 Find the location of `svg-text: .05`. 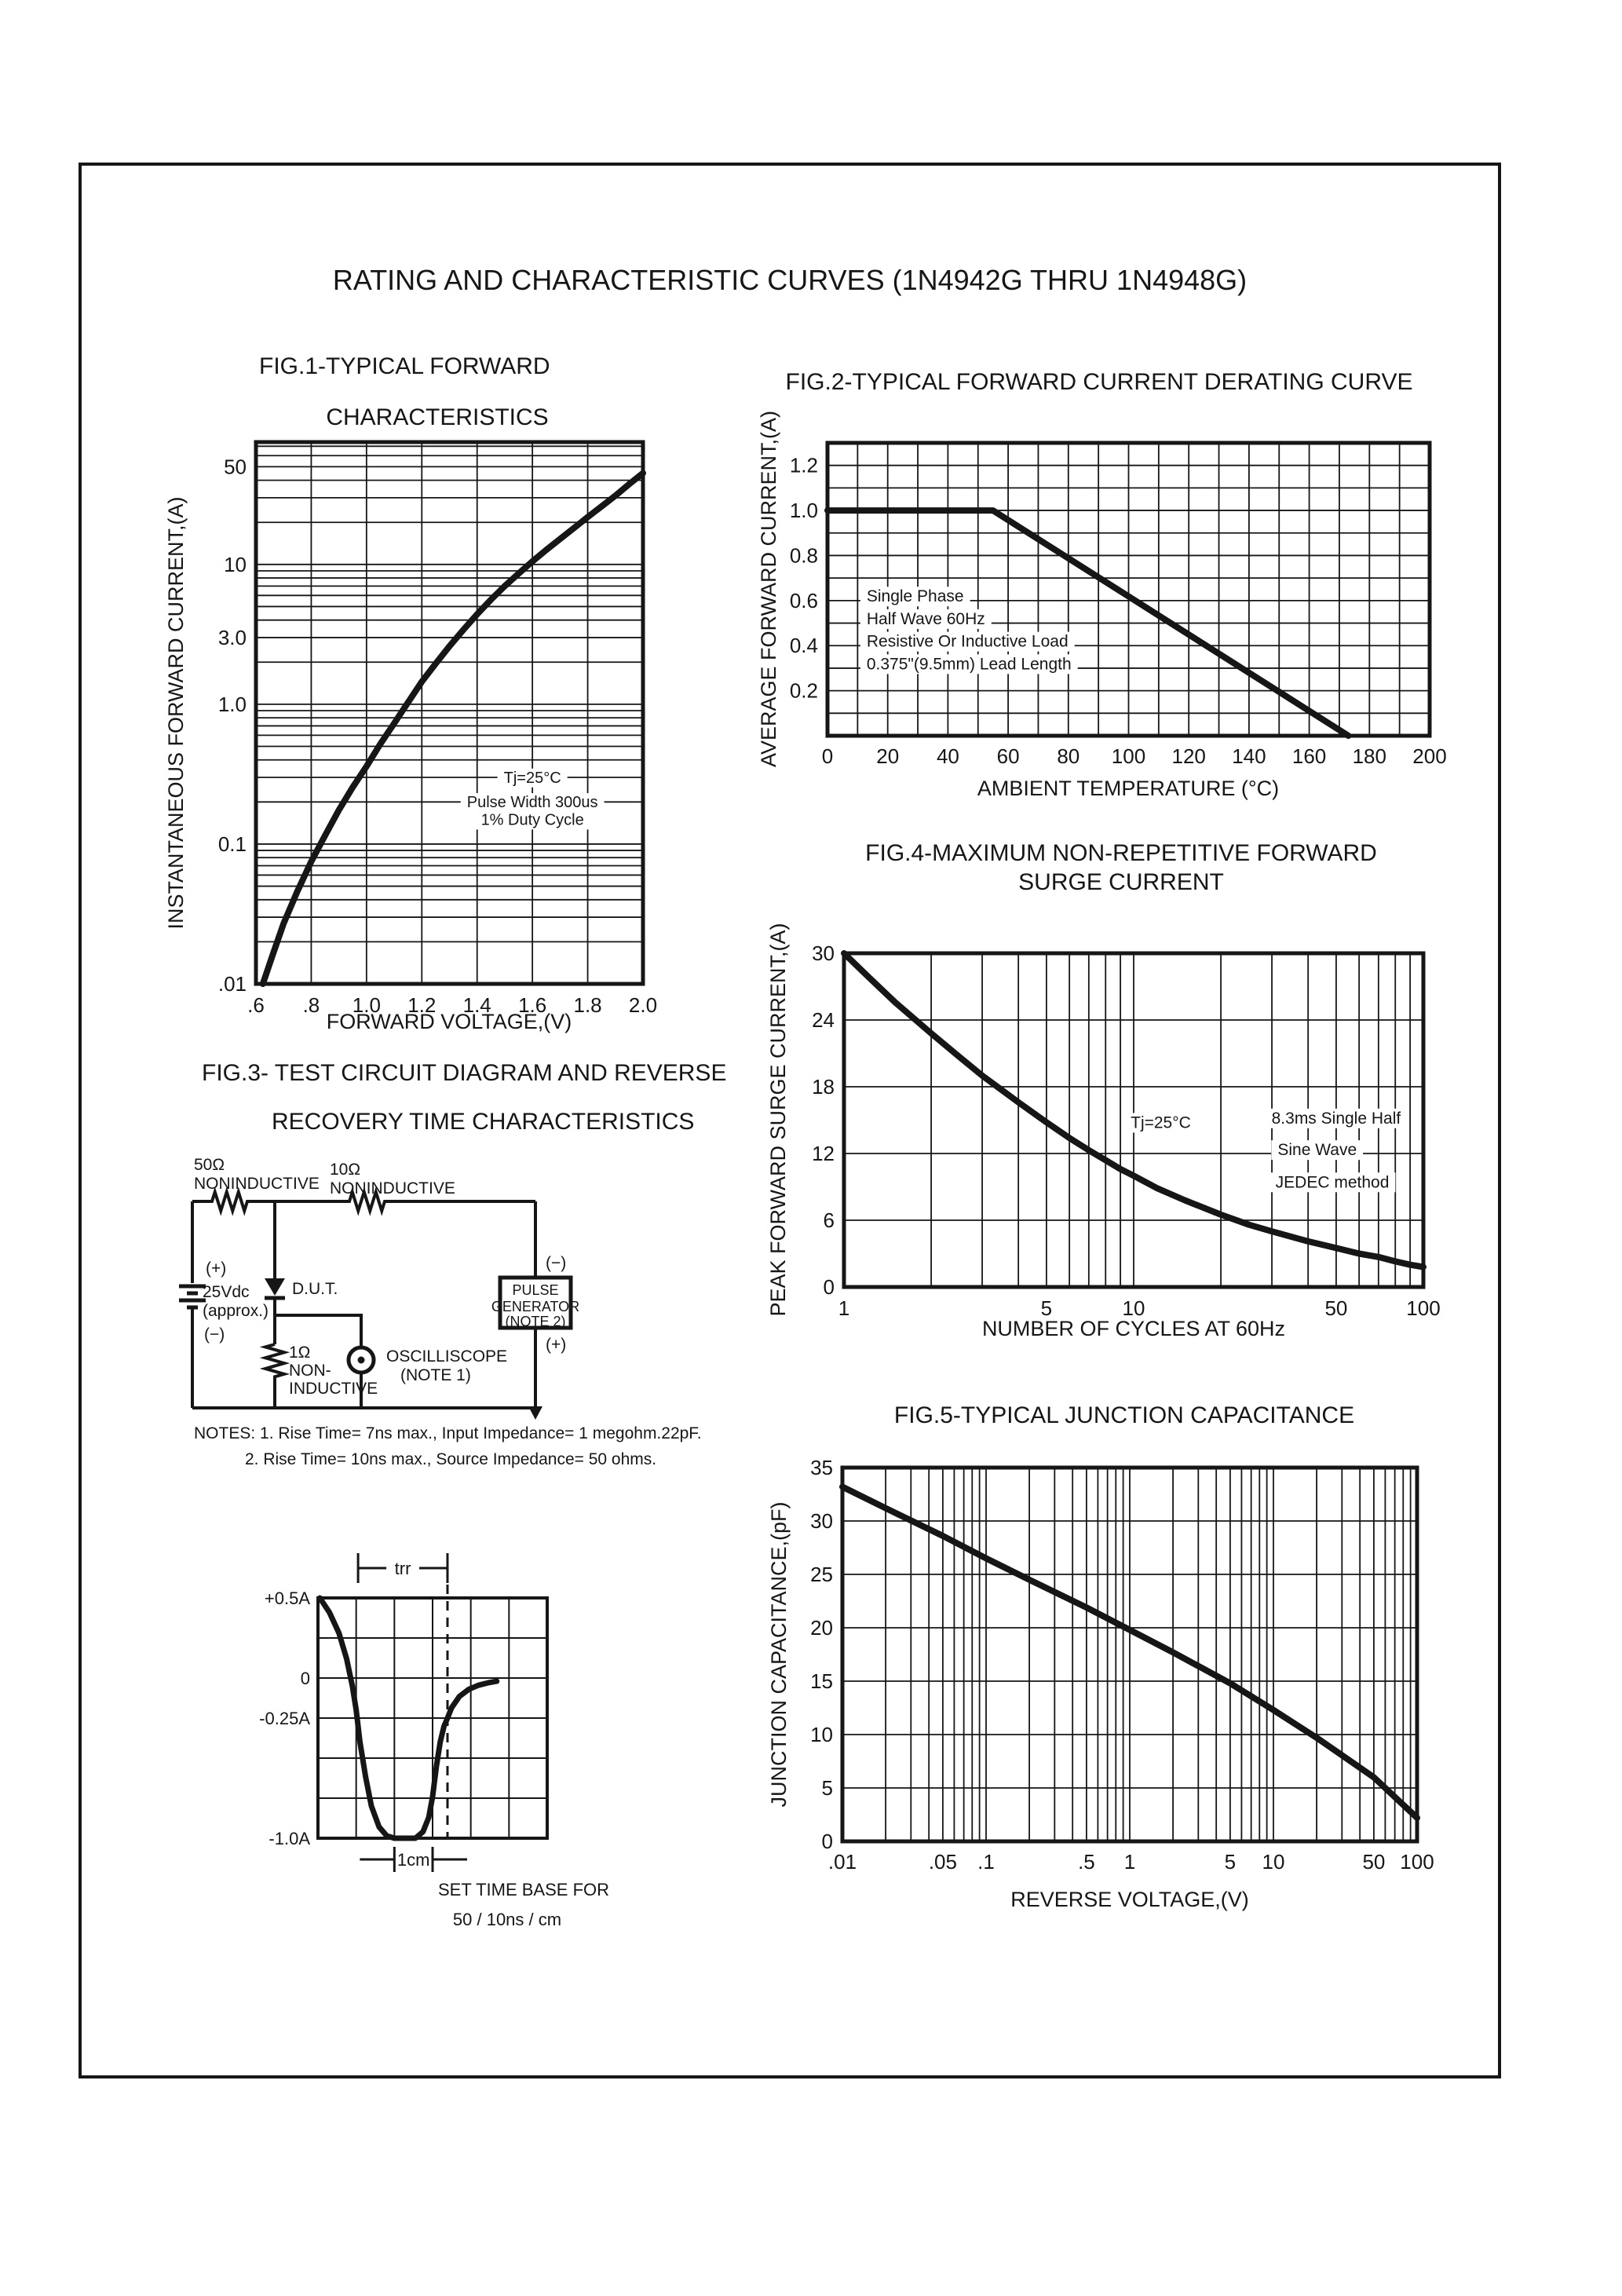

svg-text: .05 is located at coordinates (943, 1862).